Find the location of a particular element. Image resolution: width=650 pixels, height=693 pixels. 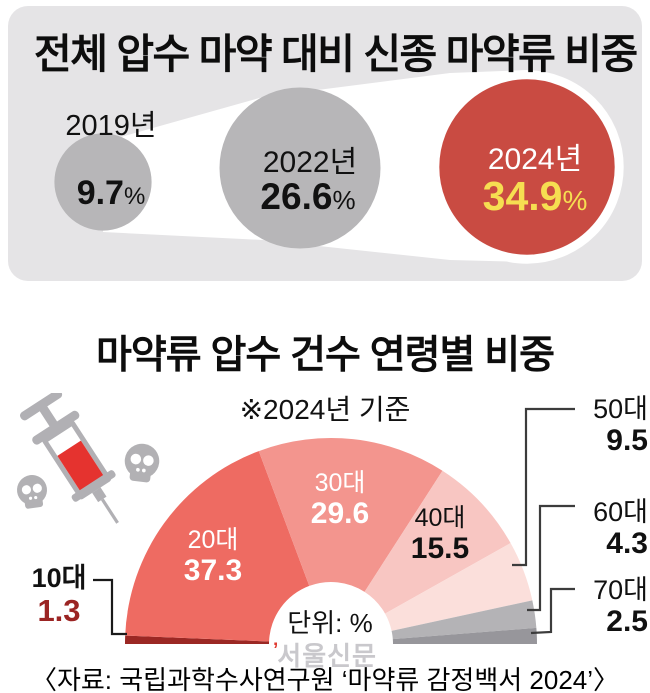

donut-segment-30대 is located at coordinates (350, 515).